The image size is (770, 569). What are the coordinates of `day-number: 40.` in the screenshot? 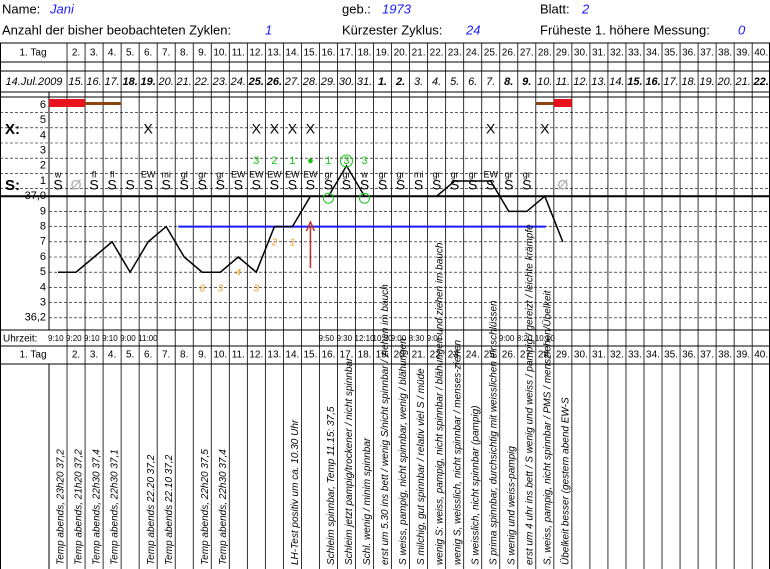 It's located at (761, 355).